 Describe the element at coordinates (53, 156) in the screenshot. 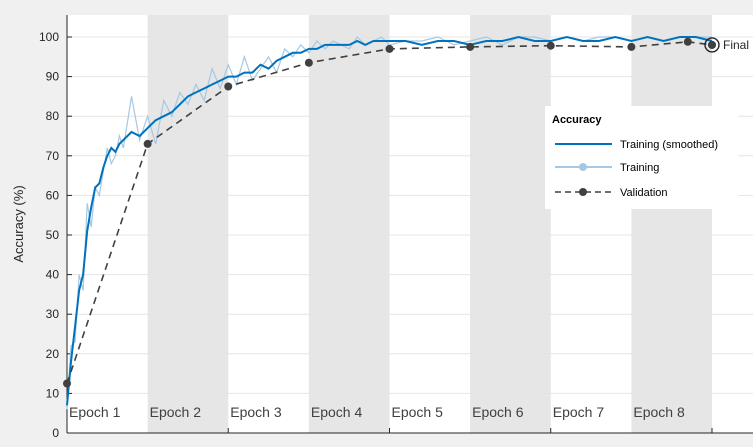

I see `y-tick-label-70: 70` at that location.